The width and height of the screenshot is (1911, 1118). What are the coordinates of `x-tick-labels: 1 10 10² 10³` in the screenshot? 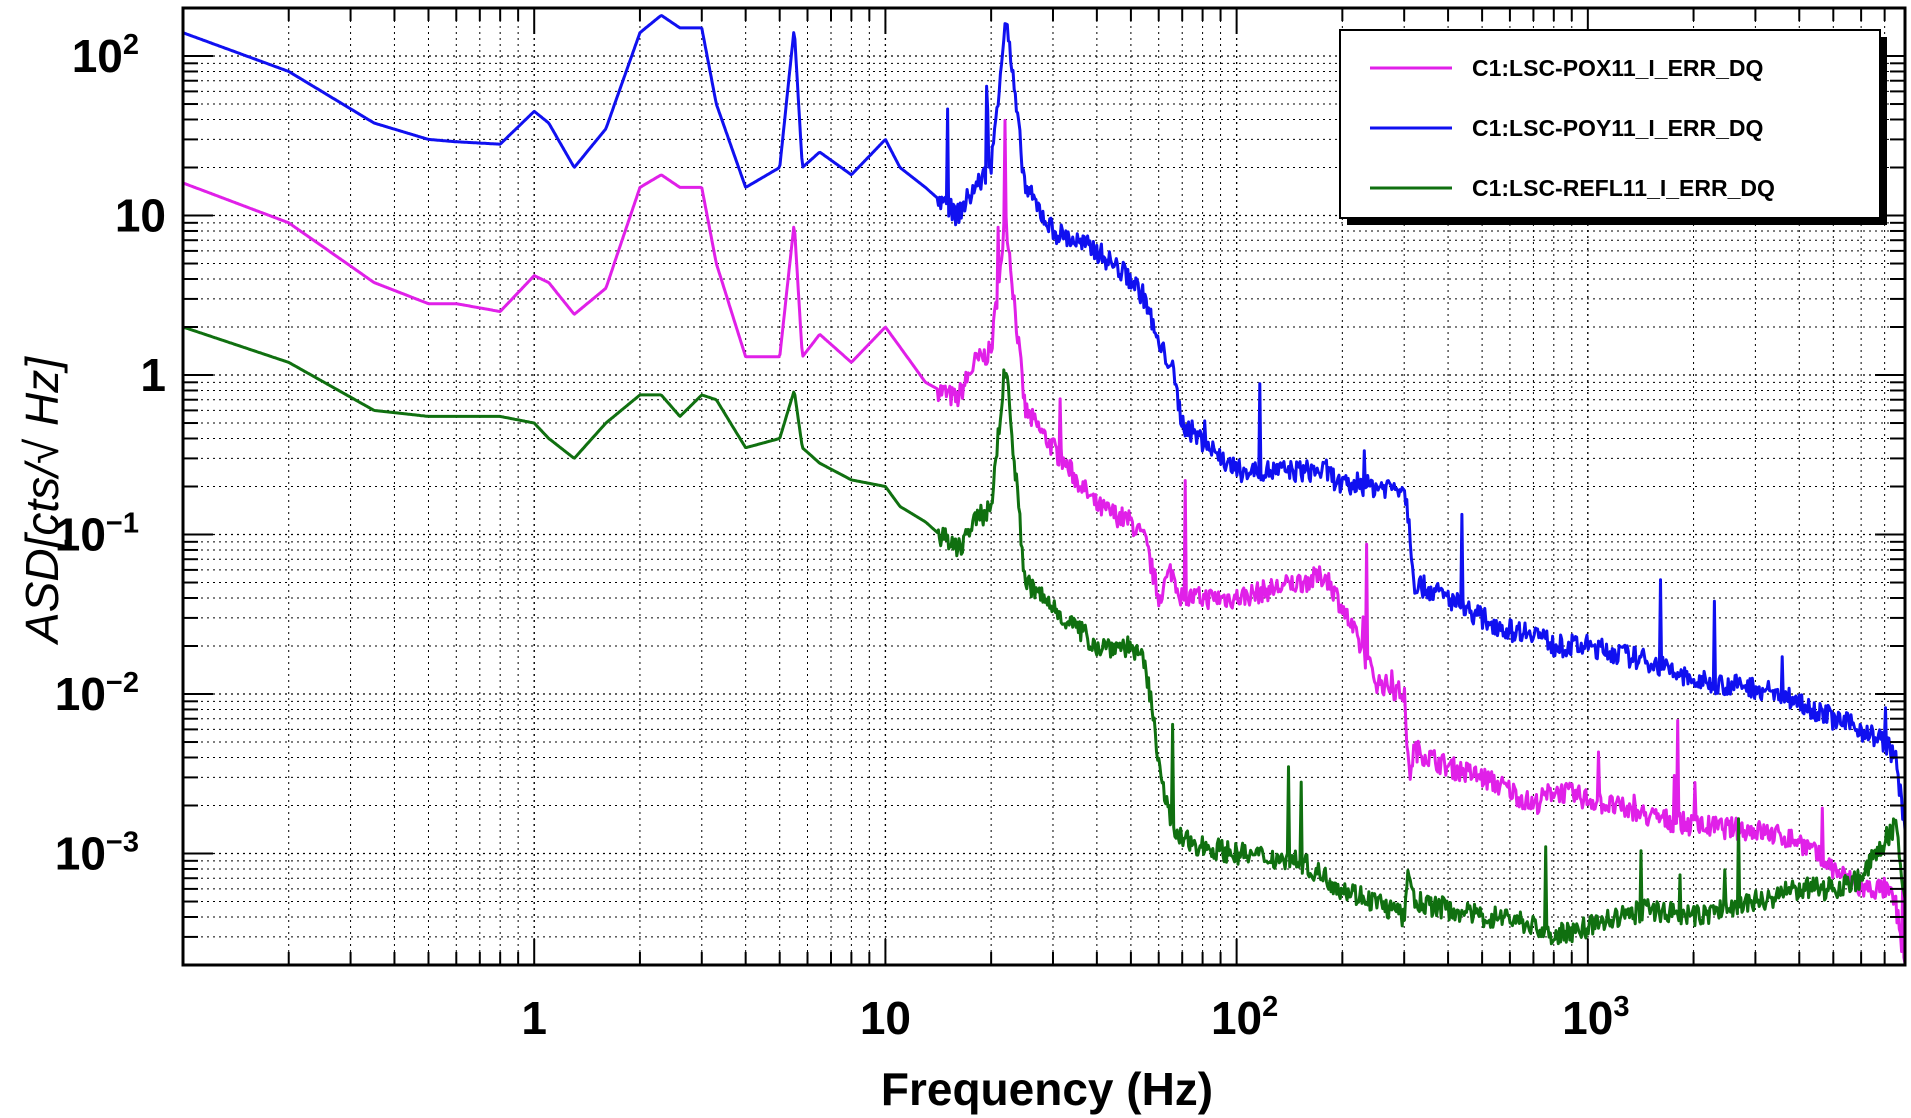 It's located at (1075, 1017).